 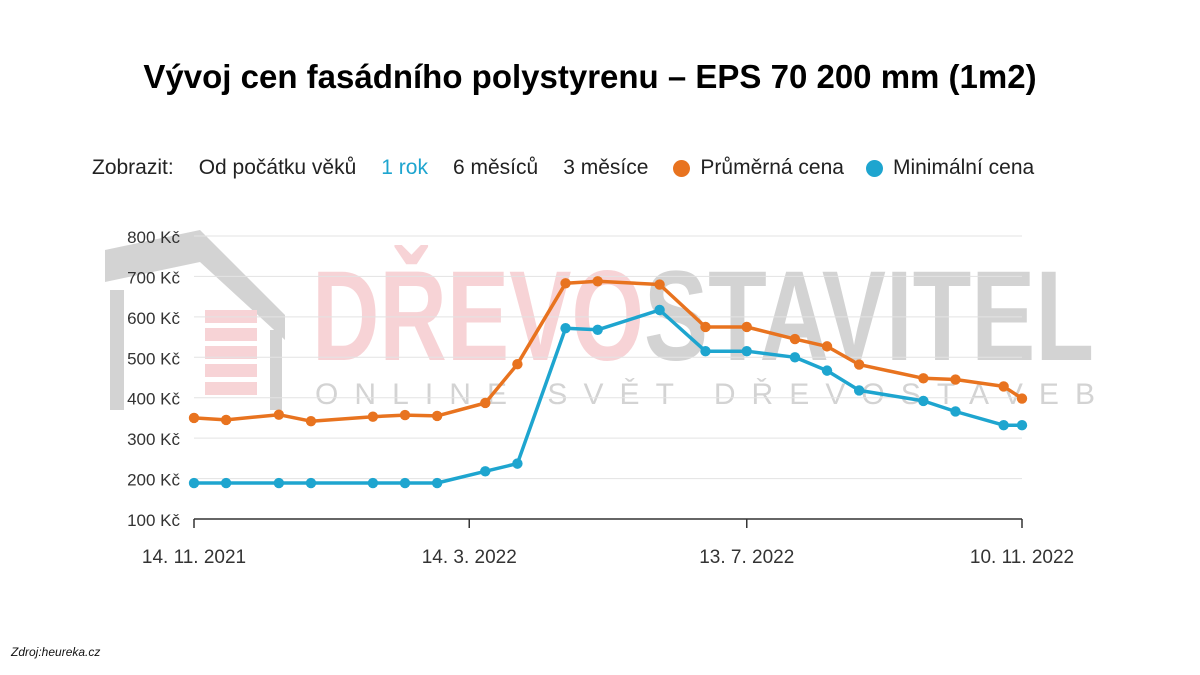 I want to click on legend-item-average-price: Průměrná cena, so click(x=758, y=168).